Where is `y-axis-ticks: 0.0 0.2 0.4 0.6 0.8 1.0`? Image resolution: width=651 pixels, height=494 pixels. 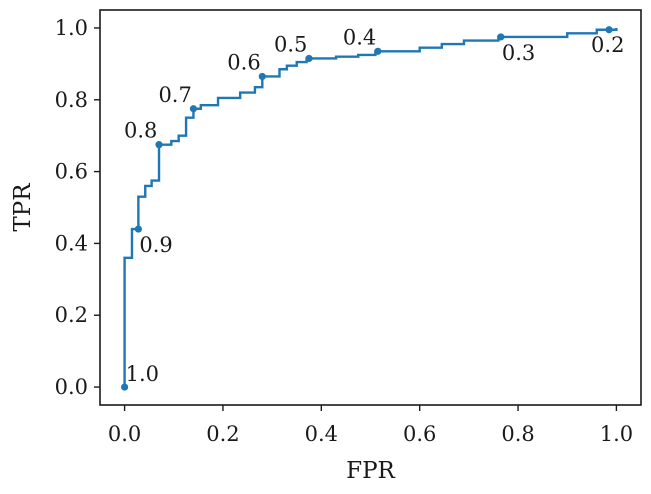
y-axis-ticks: 0.0 0.2 0.4 0.6 0.8 1.0 is located at coordinates (77, 207).